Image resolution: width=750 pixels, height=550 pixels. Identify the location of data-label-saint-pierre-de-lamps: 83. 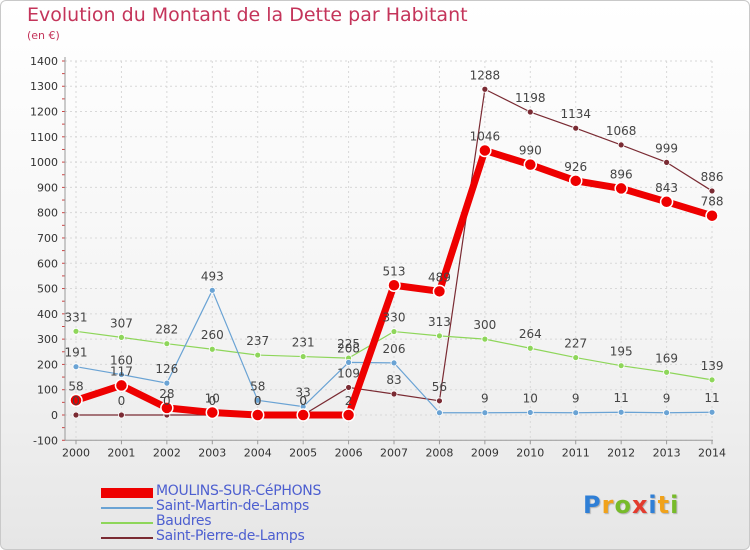
(393, 380).